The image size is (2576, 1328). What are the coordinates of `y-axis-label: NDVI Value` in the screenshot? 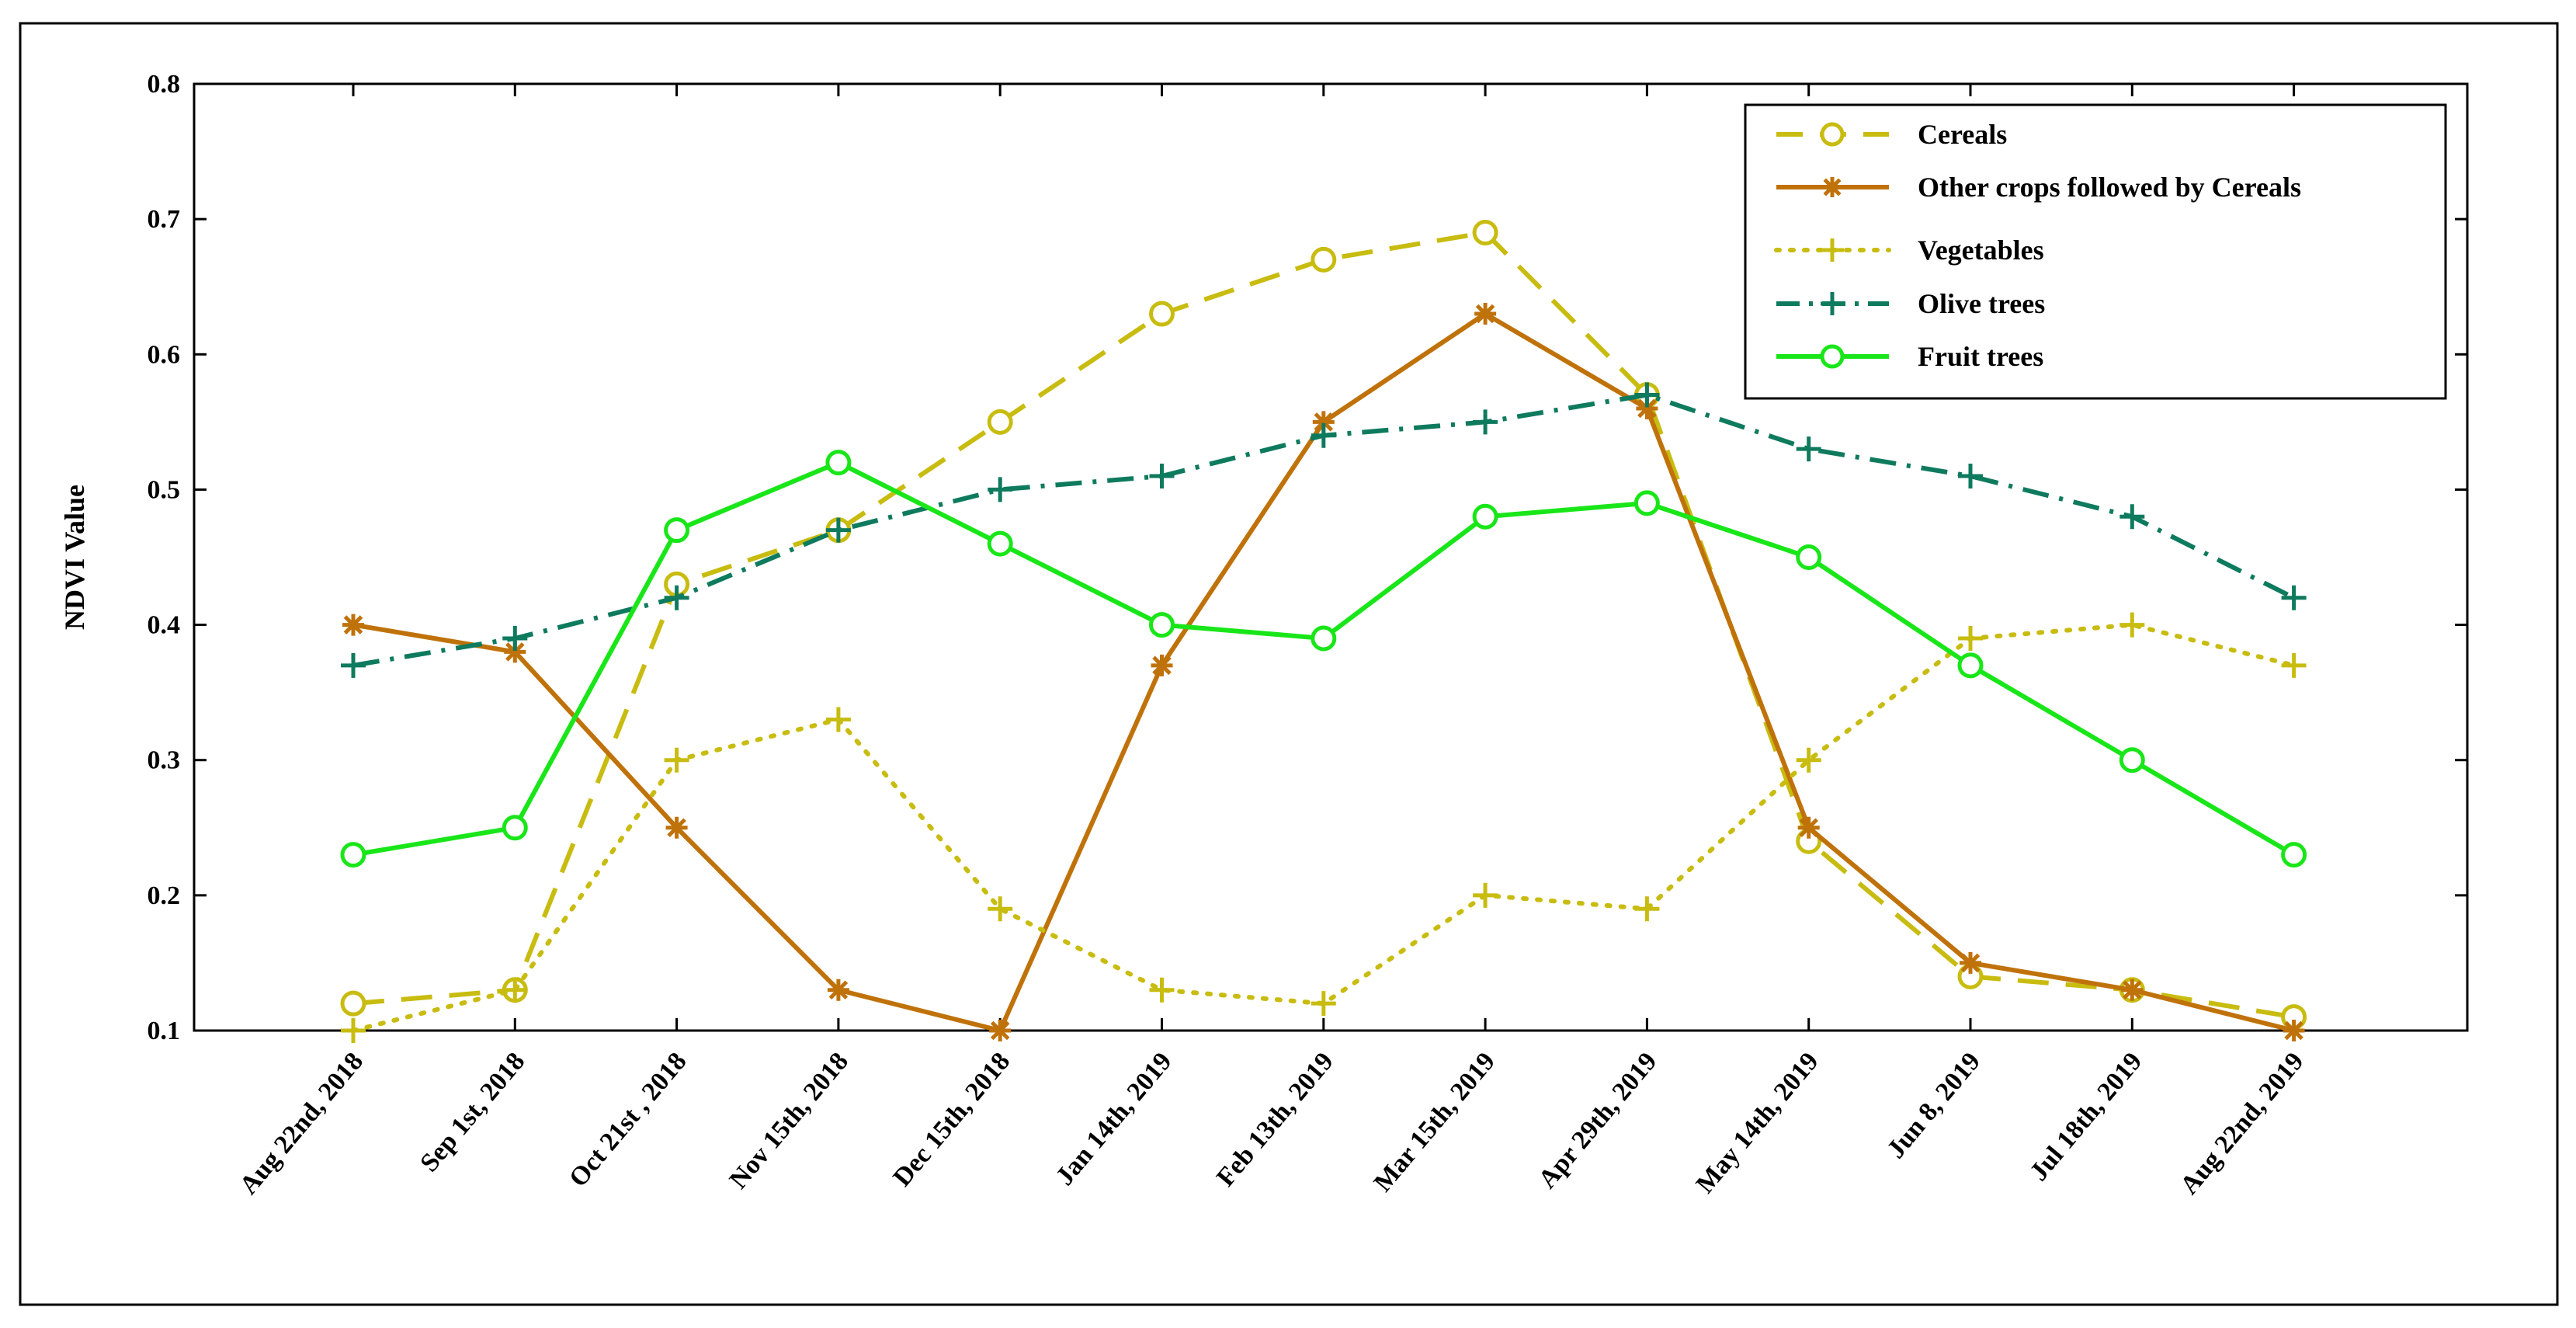 It's located at (74, 557).